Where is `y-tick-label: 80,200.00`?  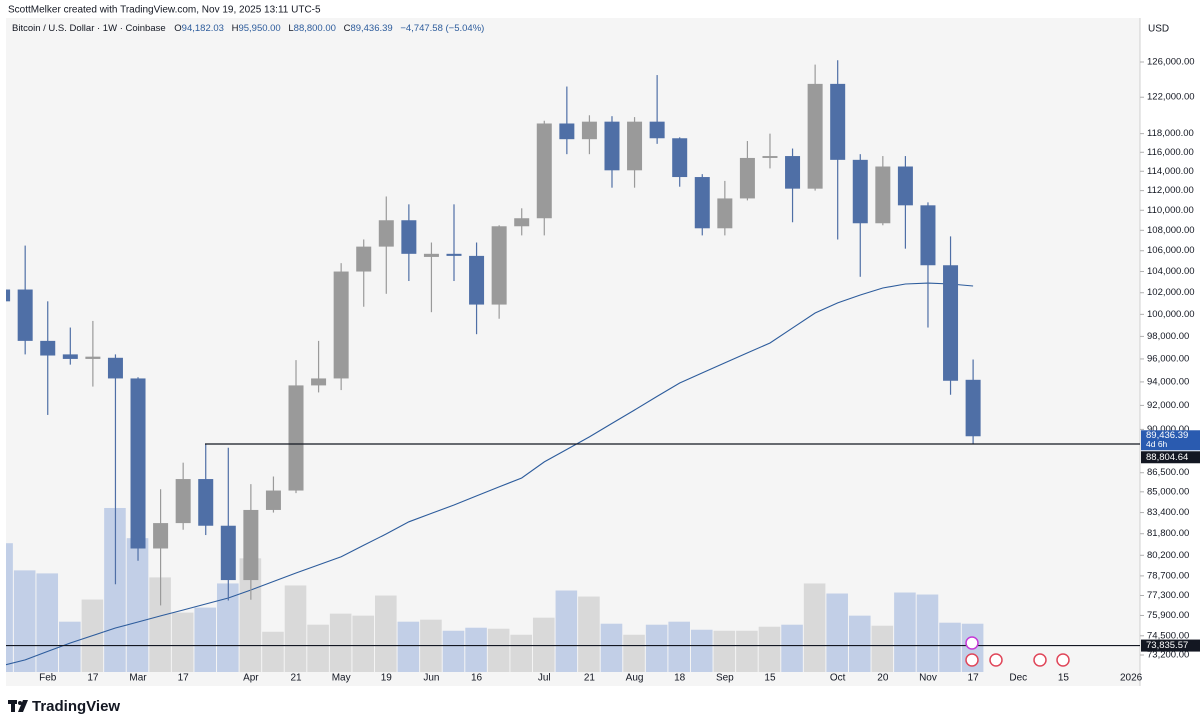 y-tick-label: 80,200.00 is located at coordinates (1168, 555).